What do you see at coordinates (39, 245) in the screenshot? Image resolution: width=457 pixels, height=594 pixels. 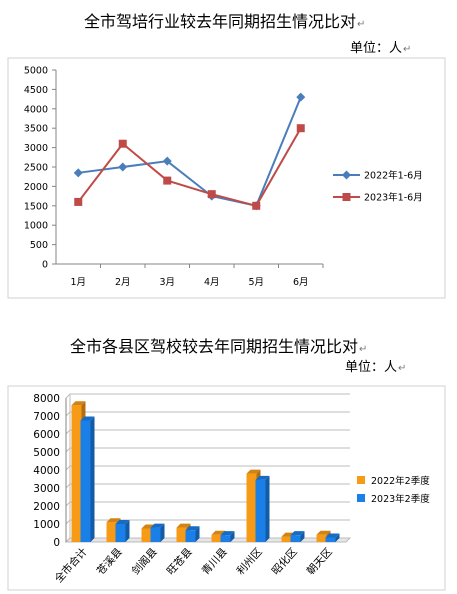 I see `chart1-y-tick-label: 500` at bounding box center [39, 245].